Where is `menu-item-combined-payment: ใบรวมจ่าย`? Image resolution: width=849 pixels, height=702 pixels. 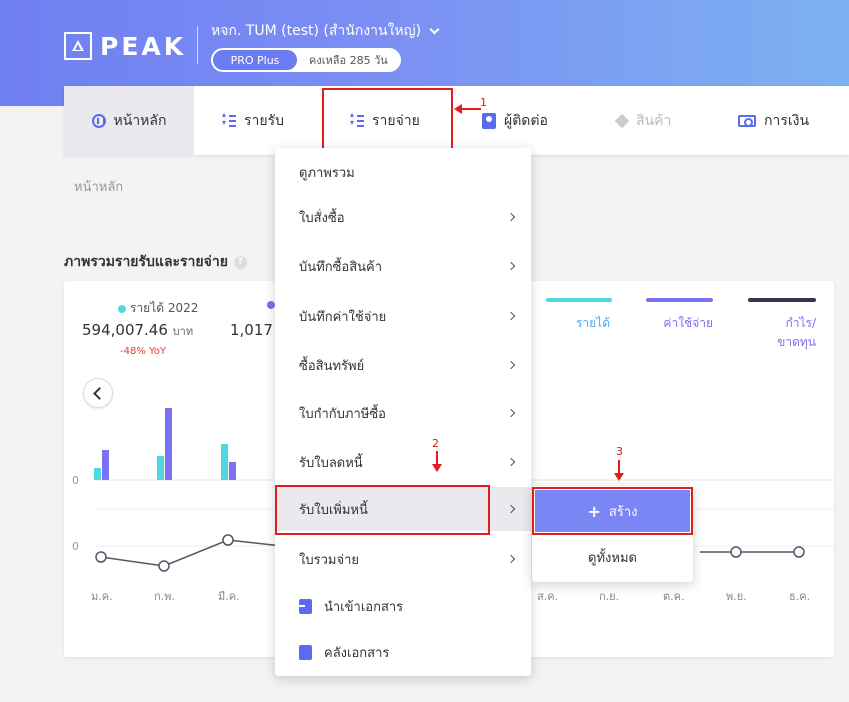 menu-item-combined-payment: ใบรวมจ่าย is located at coordinates (403, 559).